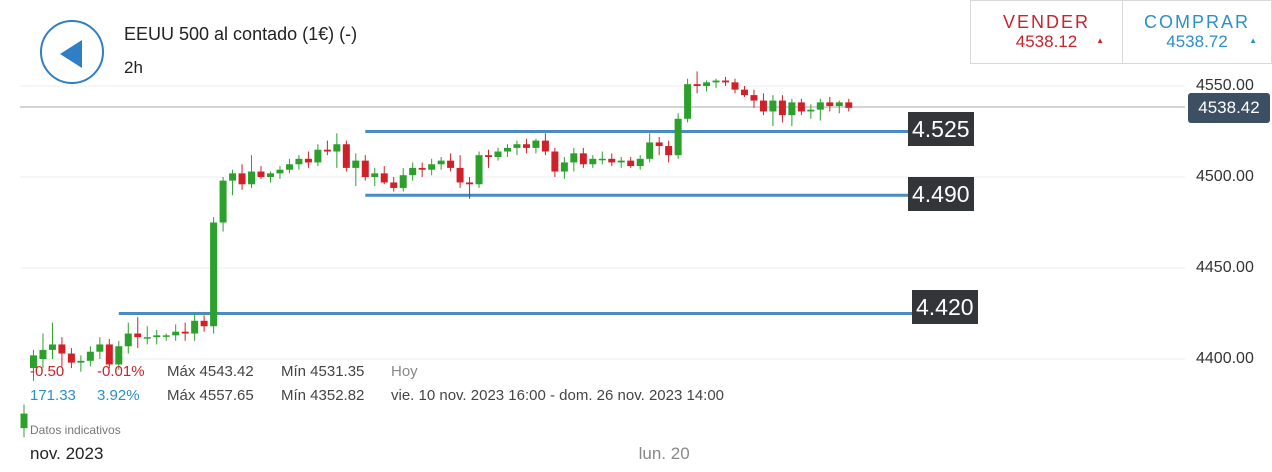 The height and width of the screenshot is (472, 1272). I want to click on sell-label: VENDER, so click(1046, 22).